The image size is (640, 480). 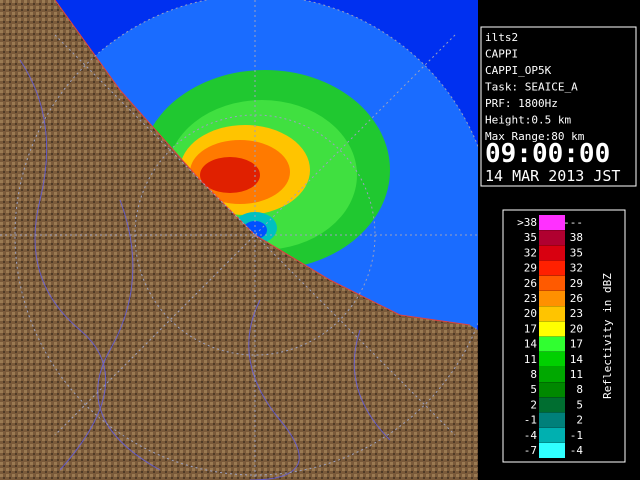 I want to click on legend-high: 17, so click(x=576, y=344).